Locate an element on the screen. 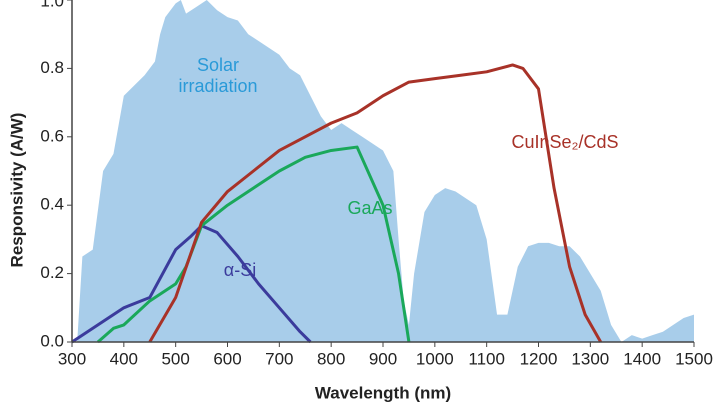  x-tick-label: 300 is located at coordinates (72, 358).